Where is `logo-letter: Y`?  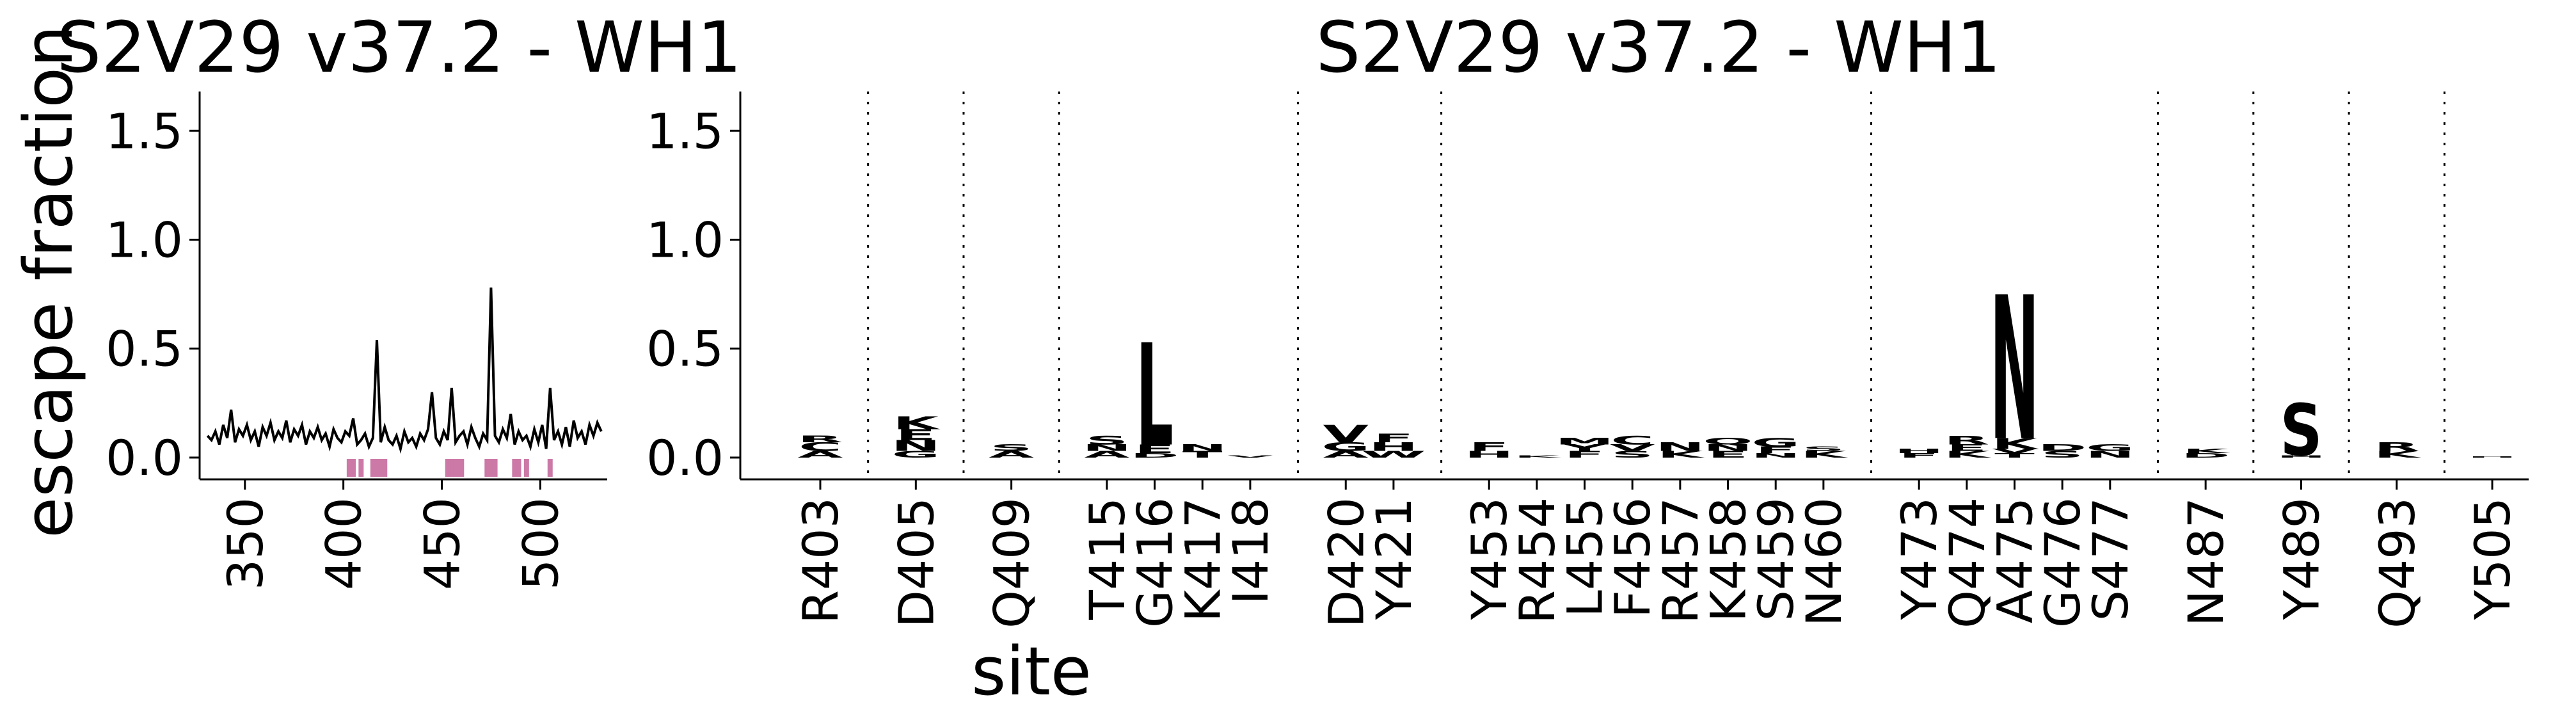 logo-letter: Y is located at coordinates (1585, 448).